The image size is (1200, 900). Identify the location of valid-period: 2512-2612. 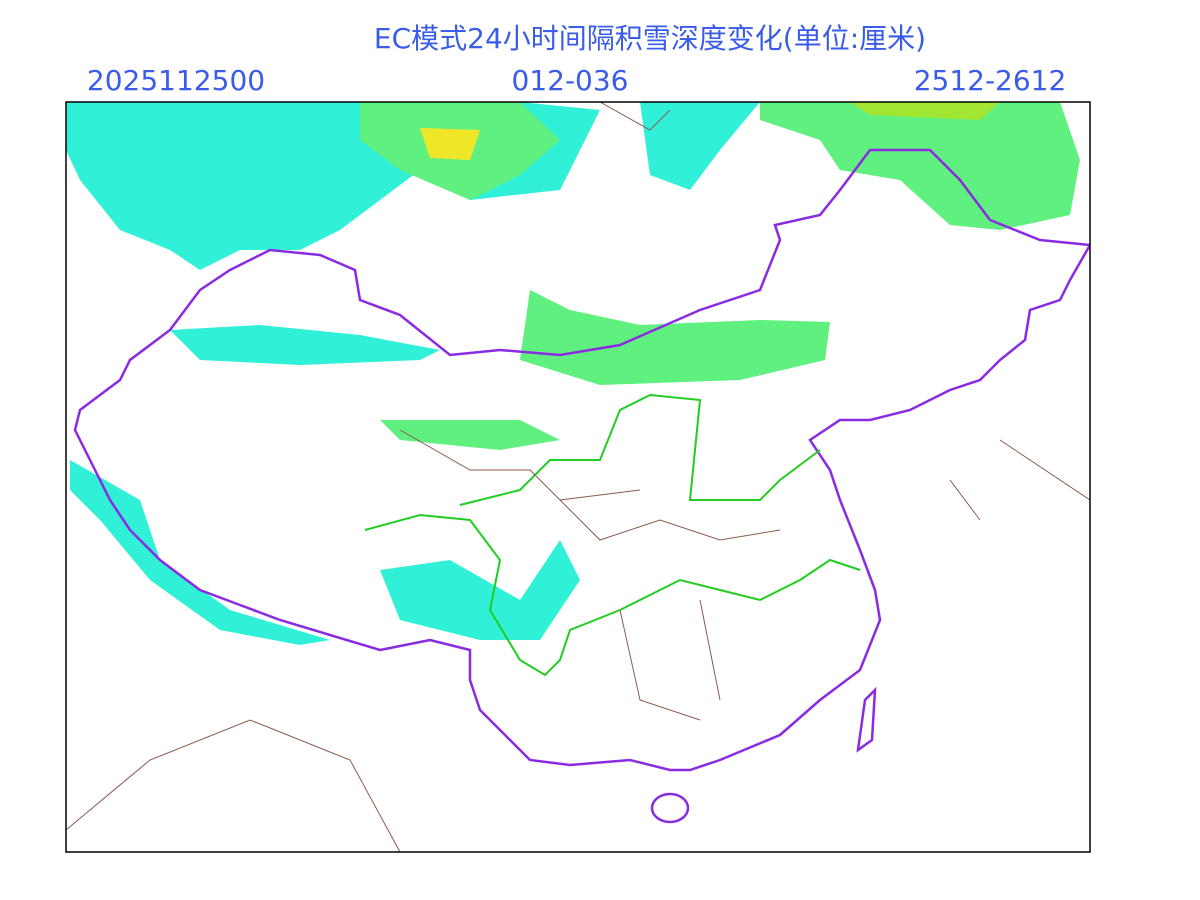
(990, 80).